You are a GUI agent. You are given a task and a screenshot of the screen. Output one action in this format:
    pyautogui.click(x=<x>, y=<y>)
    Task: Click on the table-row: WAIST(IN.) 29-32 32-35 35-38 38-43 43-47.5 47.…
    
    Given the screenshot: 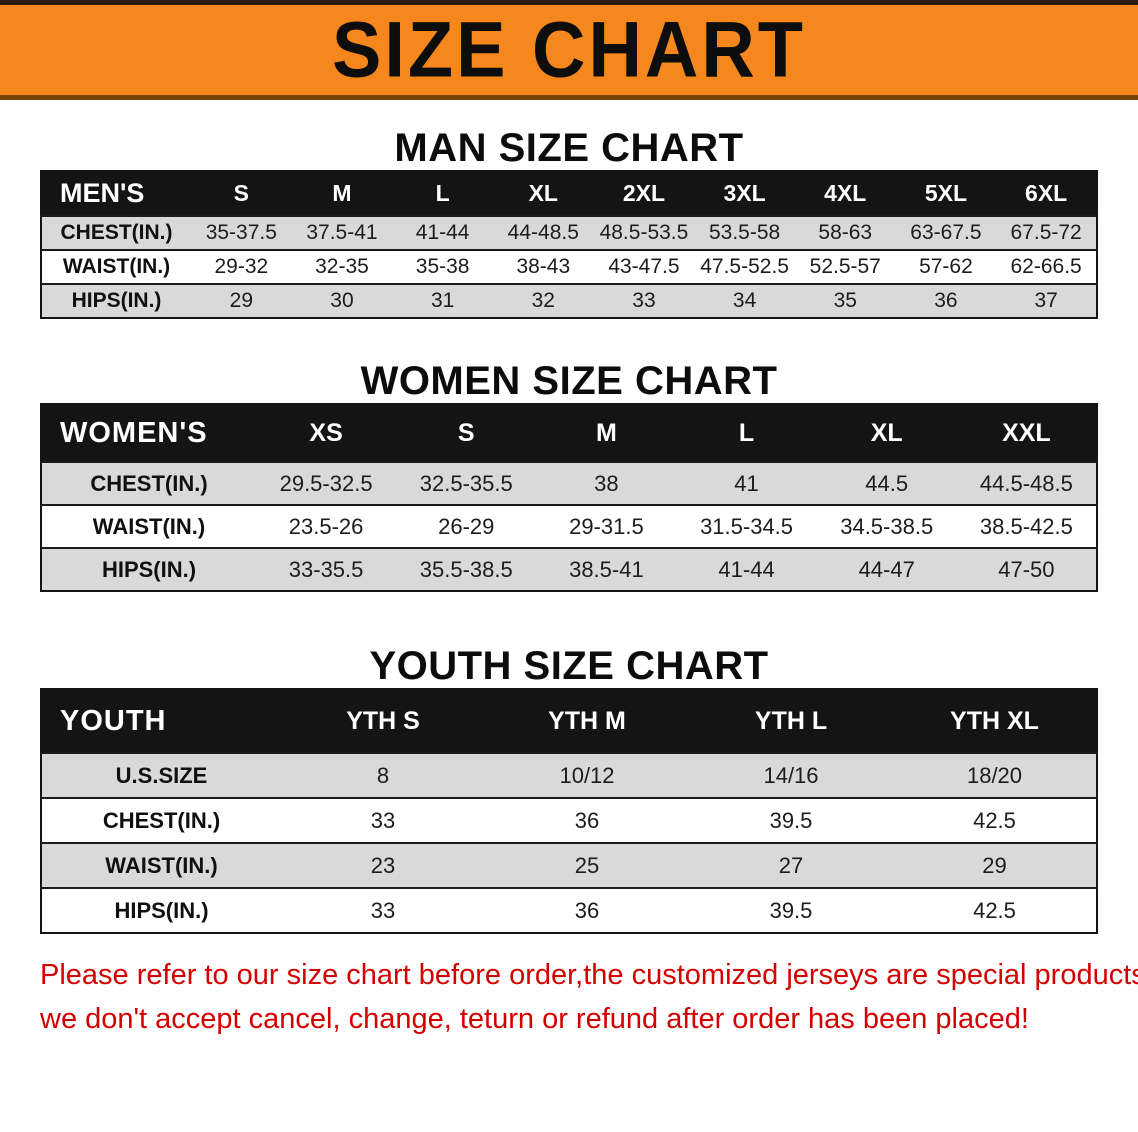 What is the action you would take?
    pyautogui.click(x=569, y=267)
    